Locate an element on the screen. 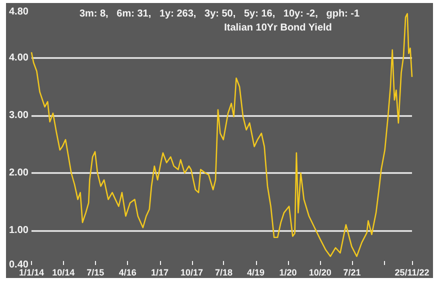 The height and width of the screenshot is (282, 445). x-tick-label: 7/15 is located at coordinates (95, 273).